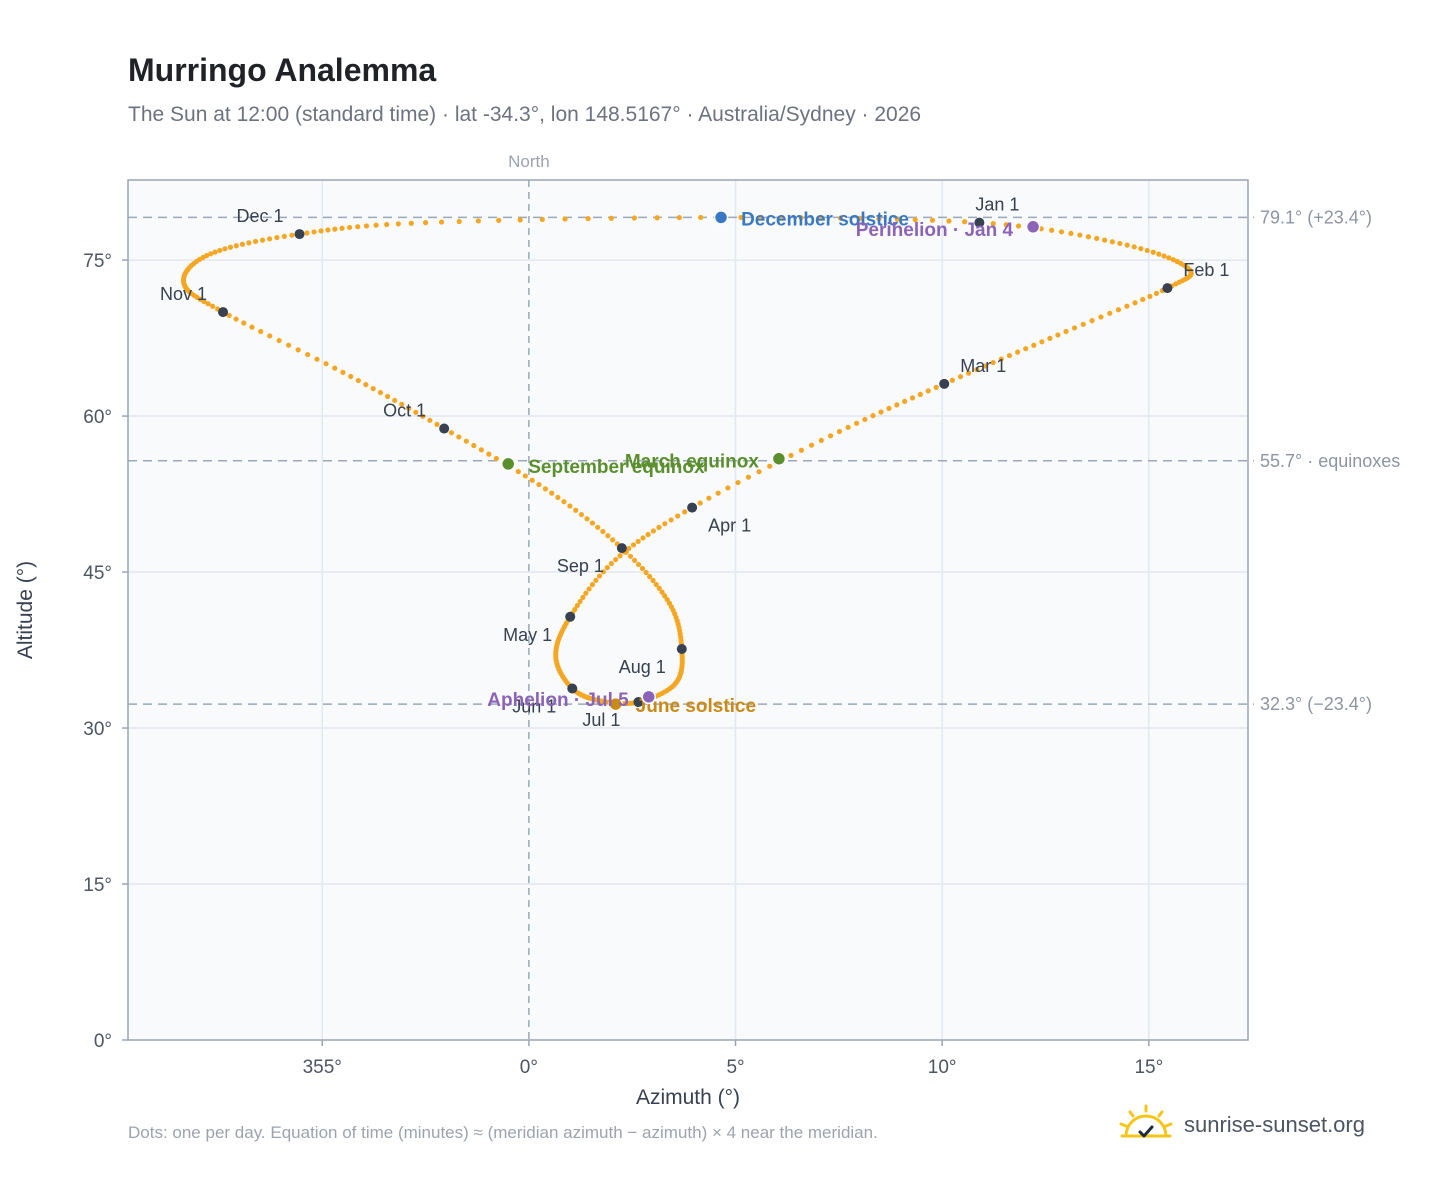 This screenshot has width=1448, height=1188. What do you see at coordinates (1316, 217) in the screenshot?
I see `reference-line-label: 79.1° (+23.4°)` at bounding box center [1316, 217].